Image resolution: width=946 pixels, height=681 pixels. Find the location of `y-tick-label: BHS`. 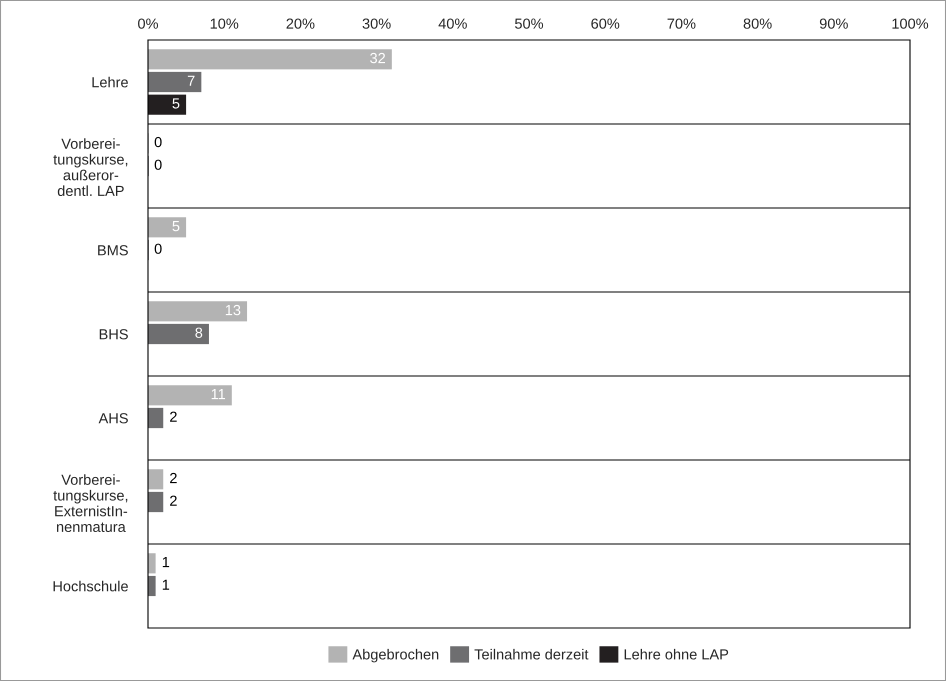

y-tick-label: BHS is located at coordinates (114, 334).